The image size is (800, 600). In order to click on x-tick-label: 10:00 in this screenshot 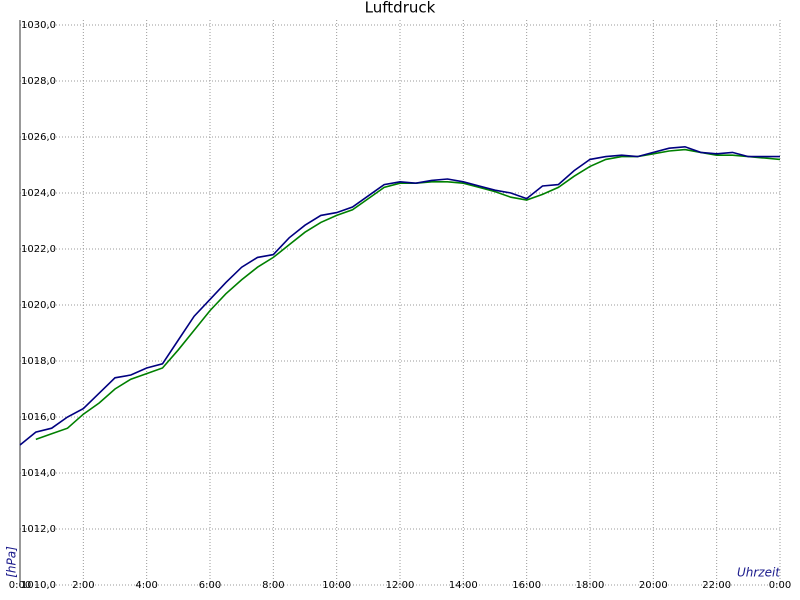, I will do `click(336, 585)`.